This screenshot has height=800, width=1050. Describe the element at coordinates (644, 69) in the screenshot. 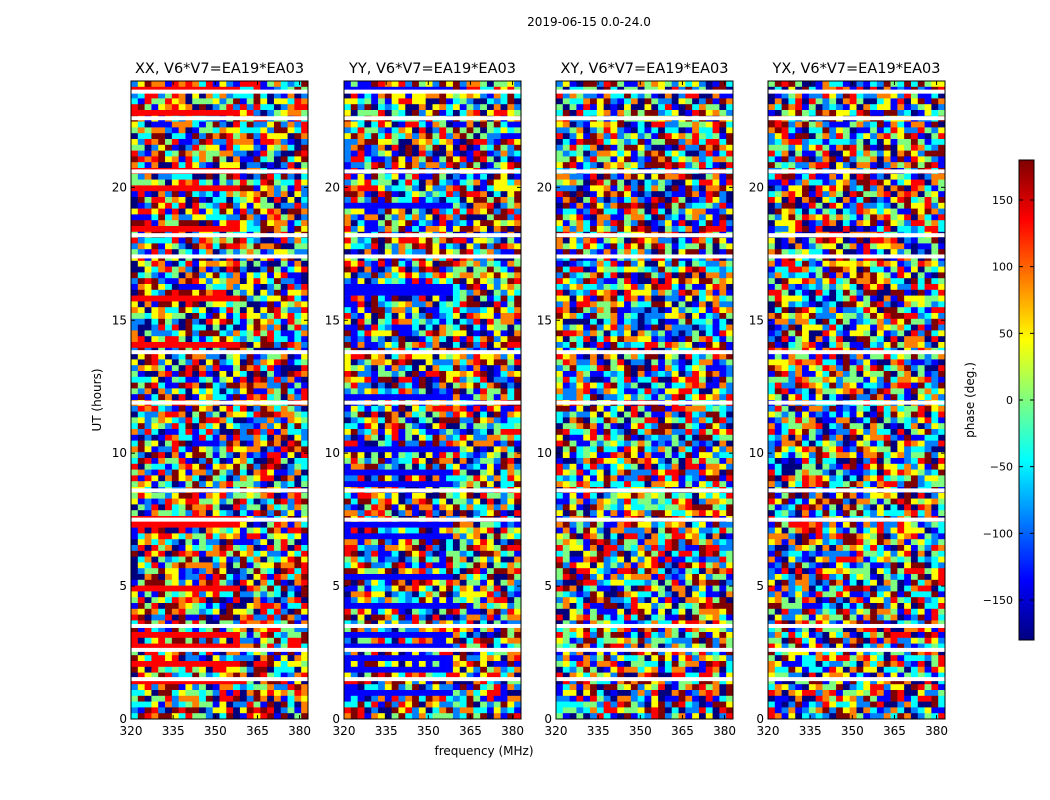

I see `panel-title: XY, V6*V7=EA19*EA03` at that location.